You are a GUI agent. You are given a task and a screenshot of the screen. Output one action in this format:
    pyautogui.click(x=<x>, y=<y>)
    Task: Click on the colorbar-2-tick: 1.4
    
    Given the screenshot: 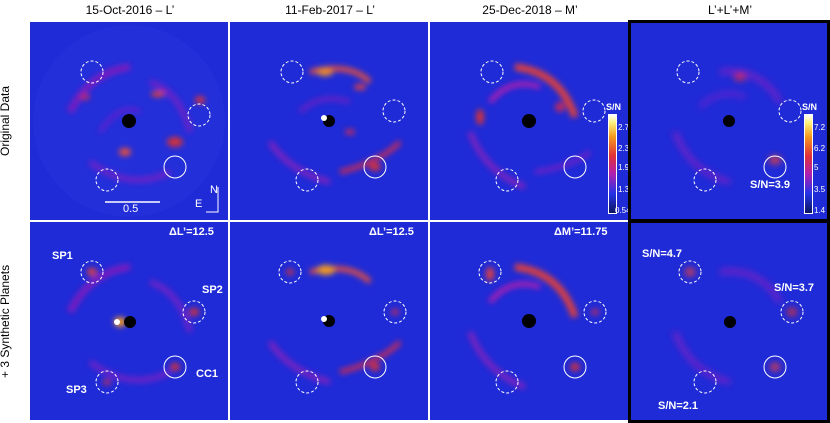 What is the action you would take?
    pyautogui.click(x=820, y=210)
    